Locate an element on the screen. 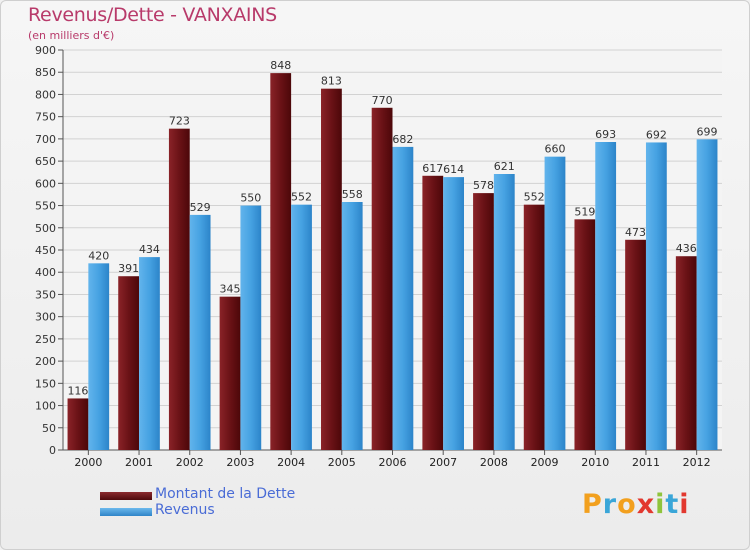  y-tick-label: 800 is located at coordinates (45, 94).